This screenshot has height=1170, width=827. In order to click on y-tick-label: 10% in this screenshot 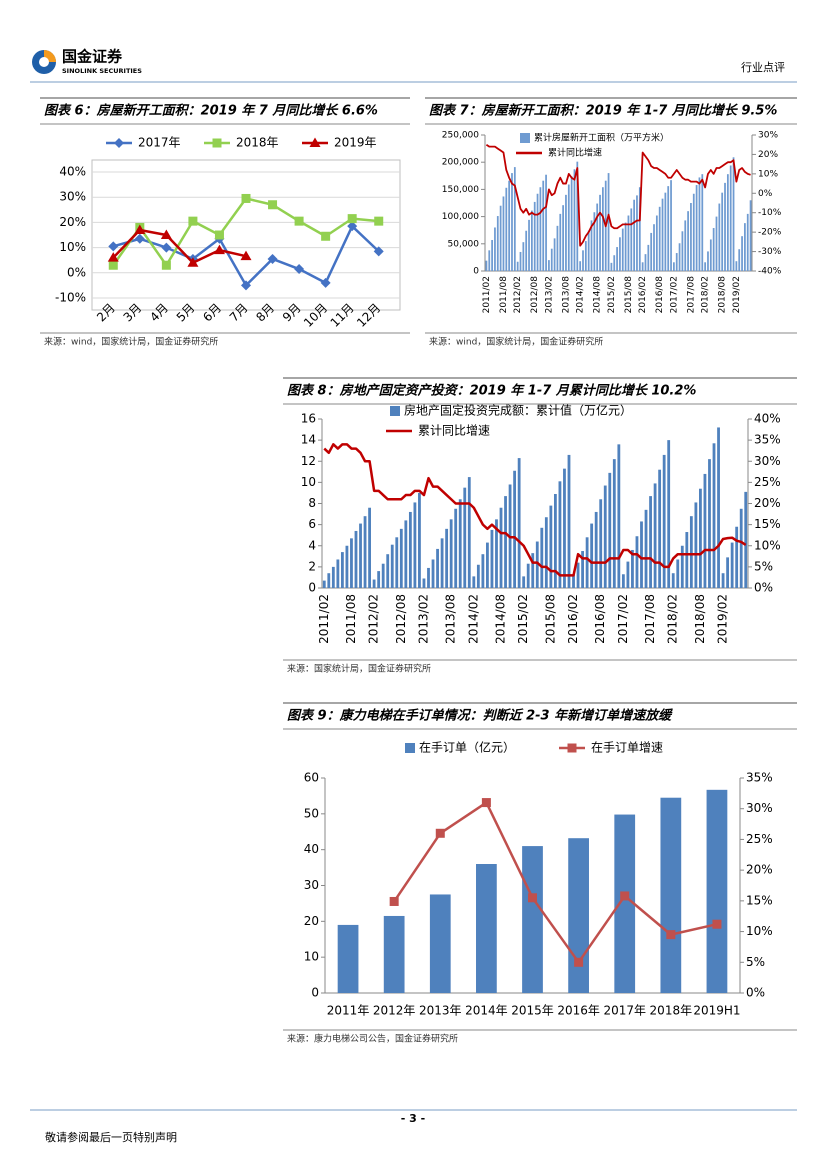, I will do `click(72, 247)`.